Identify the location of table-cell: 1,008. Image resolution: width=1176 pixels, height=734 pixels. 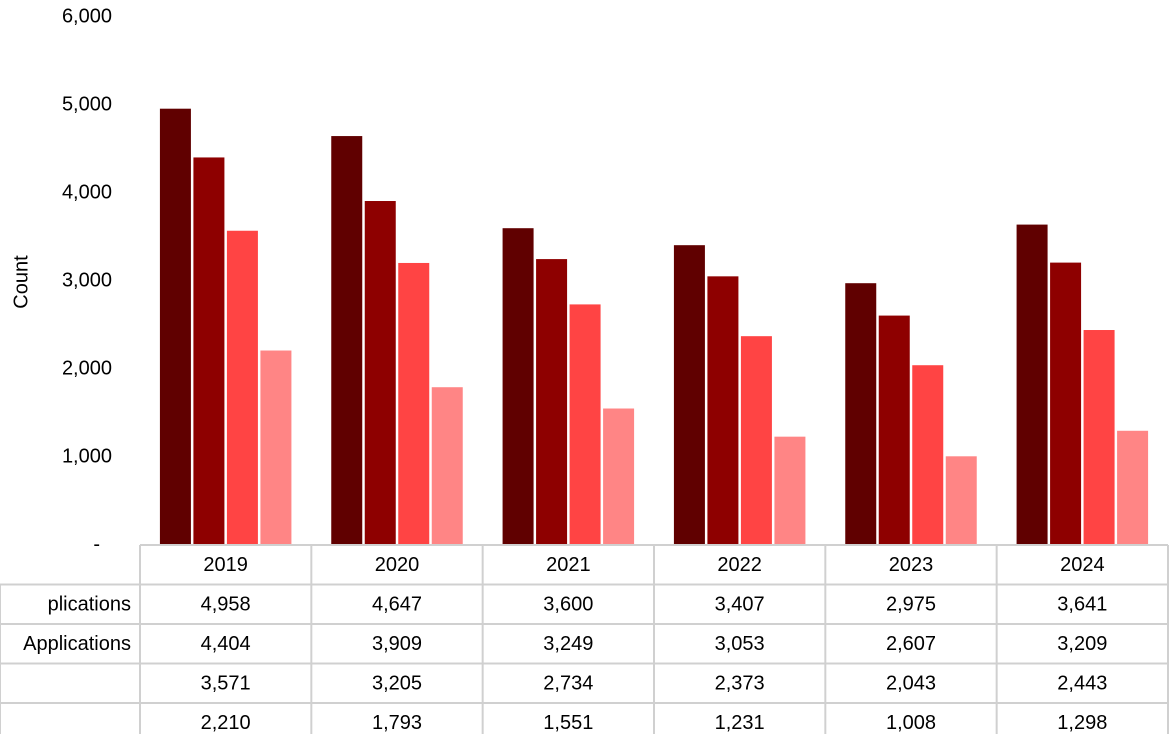
(911, 723).